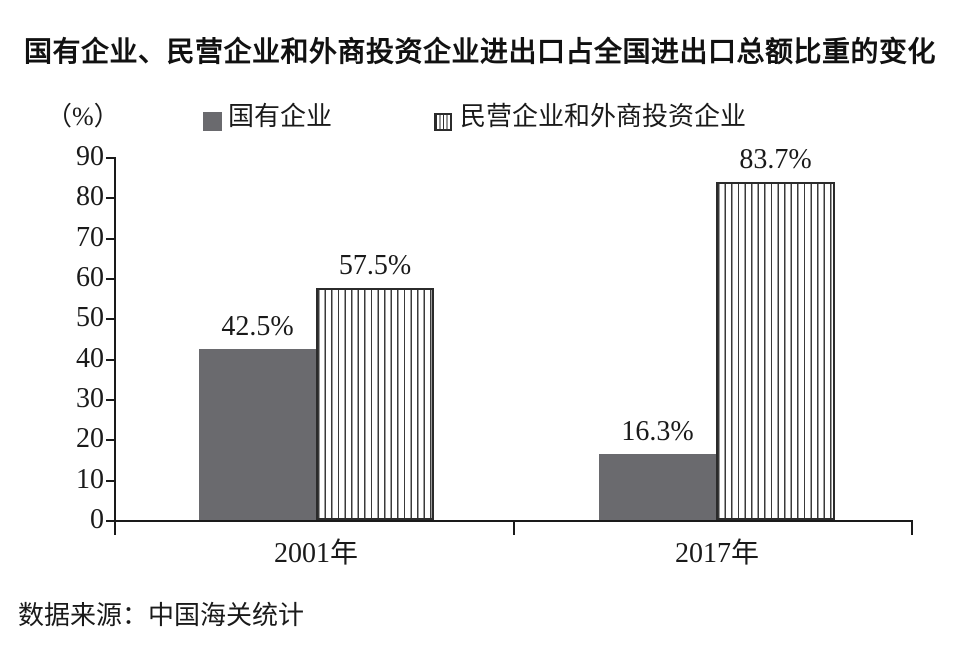  I want to click on legend-label-state-owned: 国有企业, so click(280, 116).